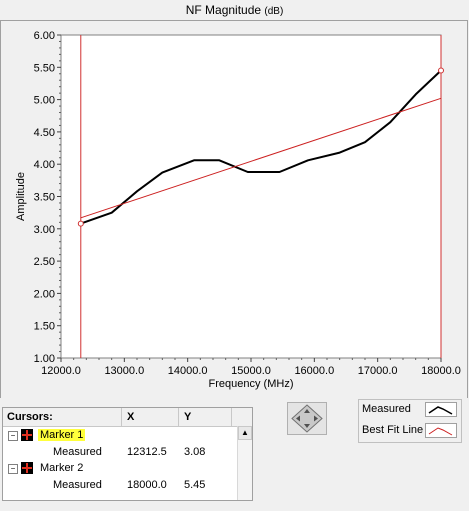 The width and height of the screenshot is (469, 511). Describe the element at coordinates (44, 359) in the screenshot. I see `y-tick-label: 1.00` at that location.